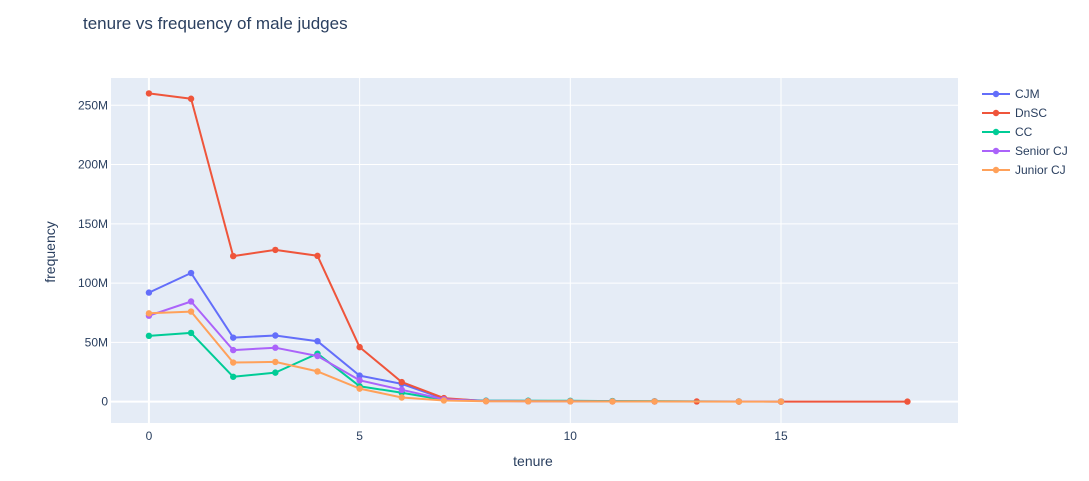 This screenshot has width=1089, height=481. Describe the element at coordinates (1027, 94) in the screenshot. I see `legend-label: CJM` at that location.